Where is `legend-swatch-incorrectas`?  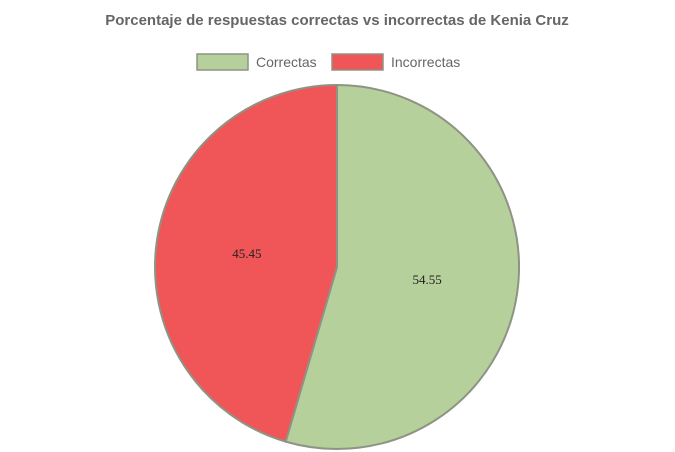
legend-swatch-incorrectas is located at coordinates (357, 62).